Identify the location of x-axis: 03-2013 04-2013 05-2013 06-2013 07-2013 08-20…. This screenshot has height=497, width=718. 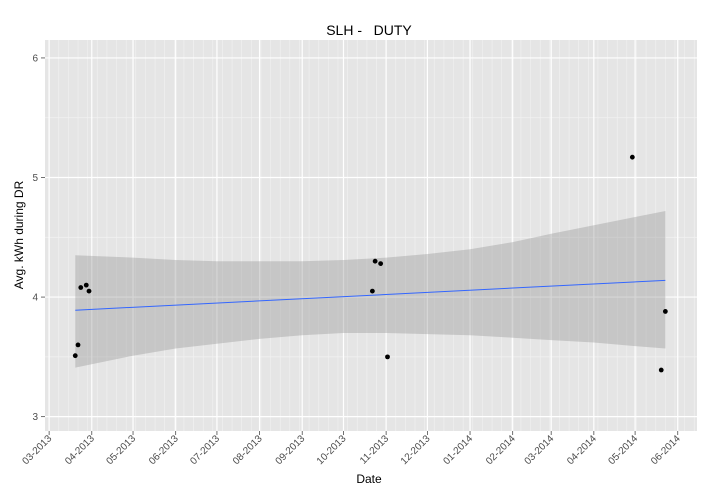
(352, 449).